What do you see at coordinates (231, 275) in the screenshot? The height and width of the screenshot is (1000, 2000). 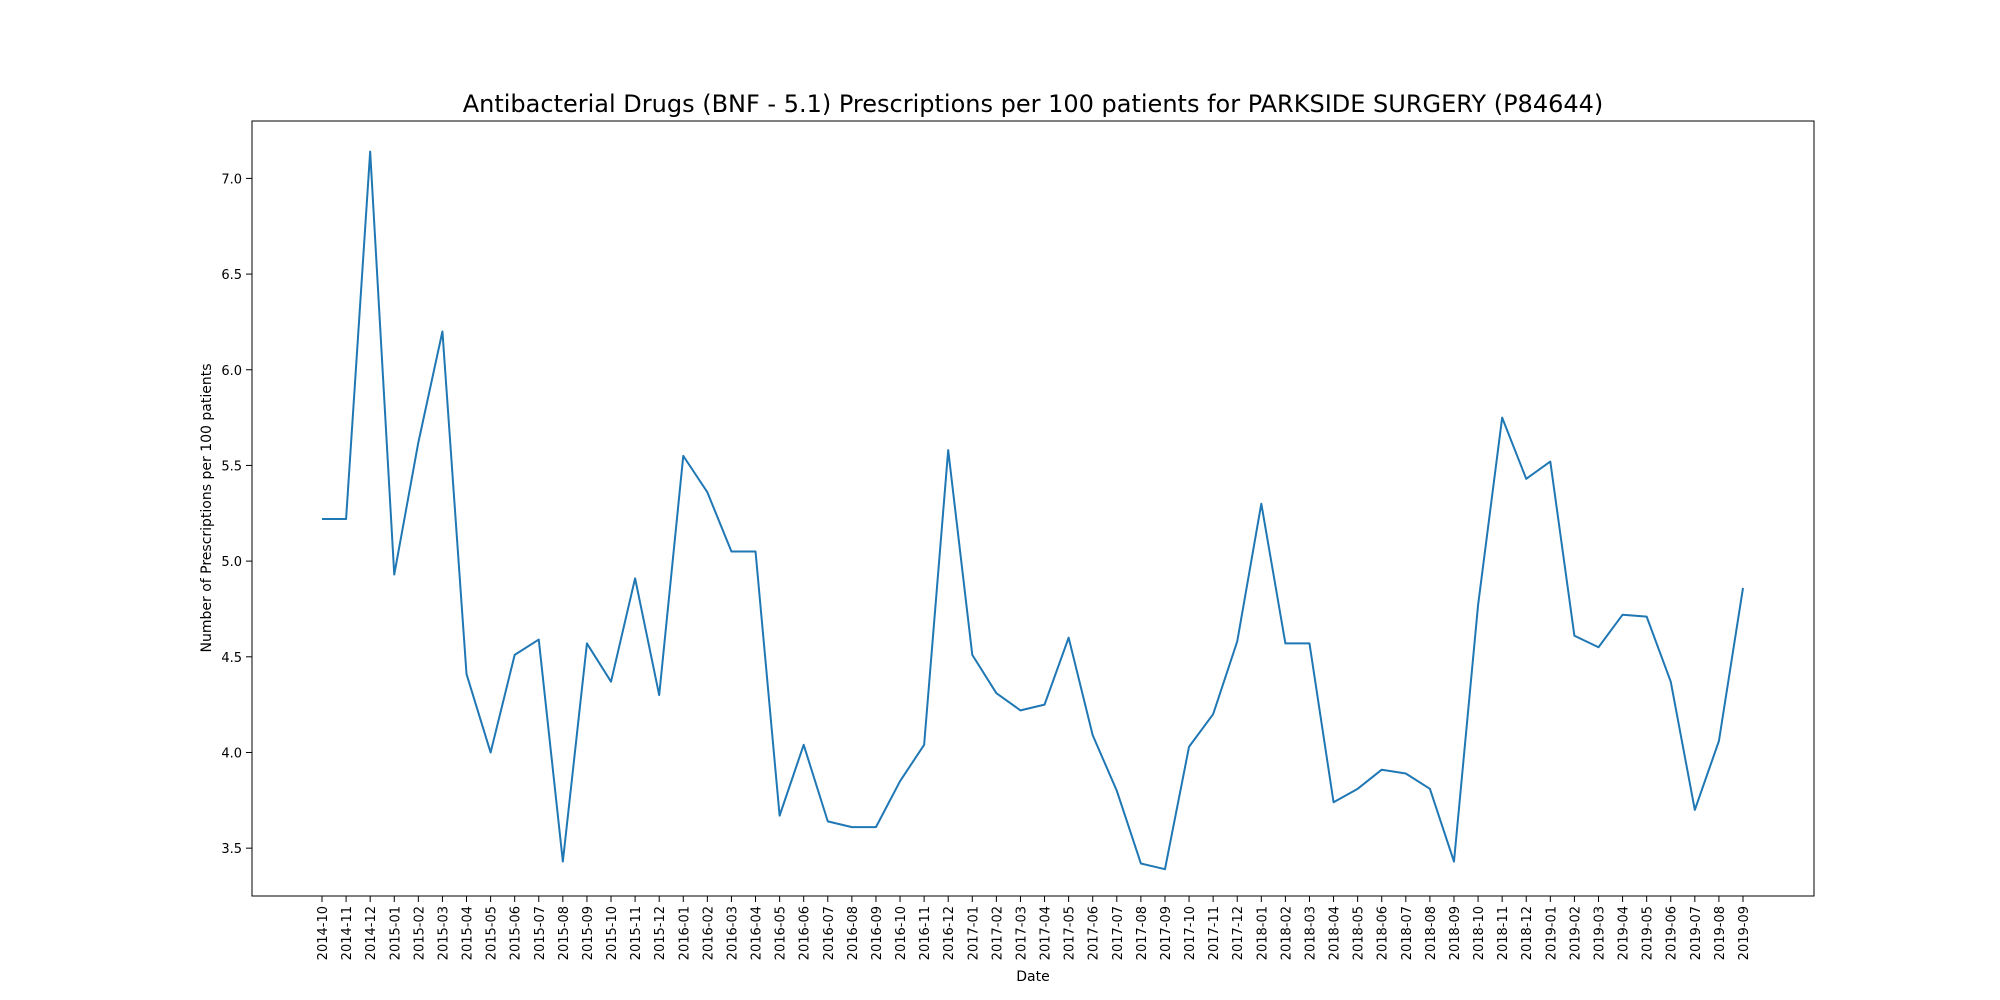 I see `y-tick-label: 6.5` at bounding box center [231, 275].